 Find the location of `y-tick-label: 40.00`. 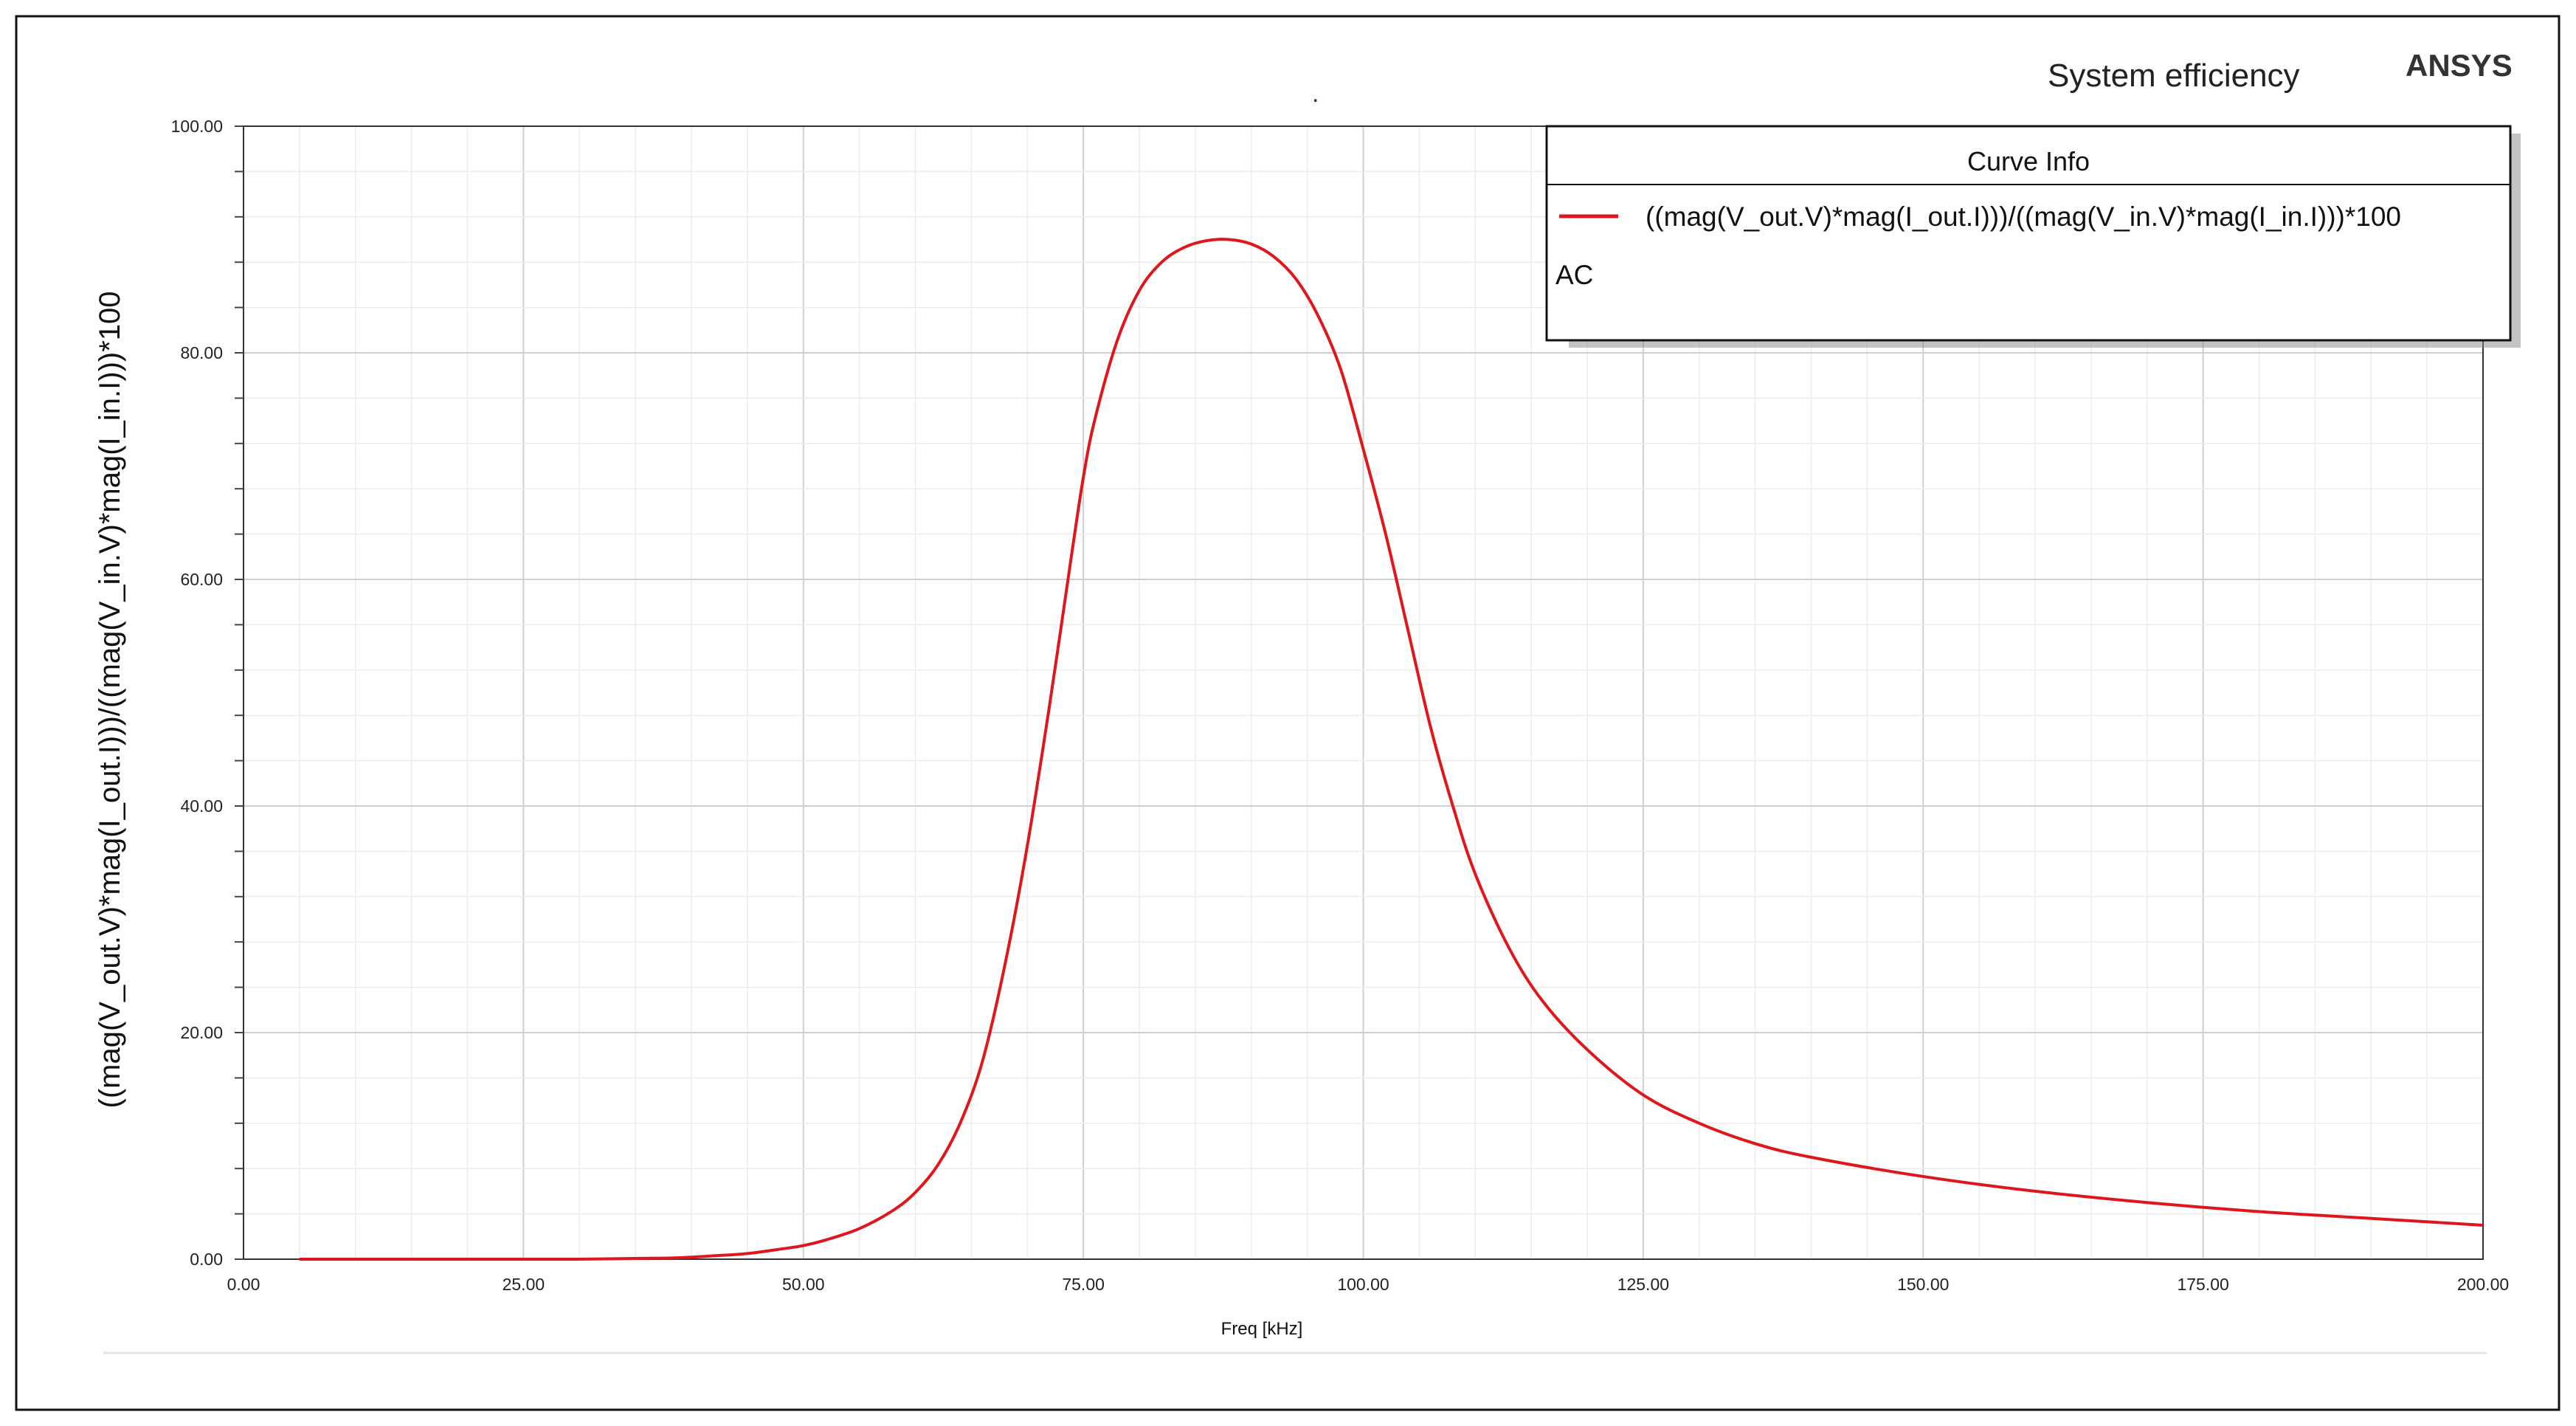

y-tick-label: 40.00 is located at coordinates (202, 806).